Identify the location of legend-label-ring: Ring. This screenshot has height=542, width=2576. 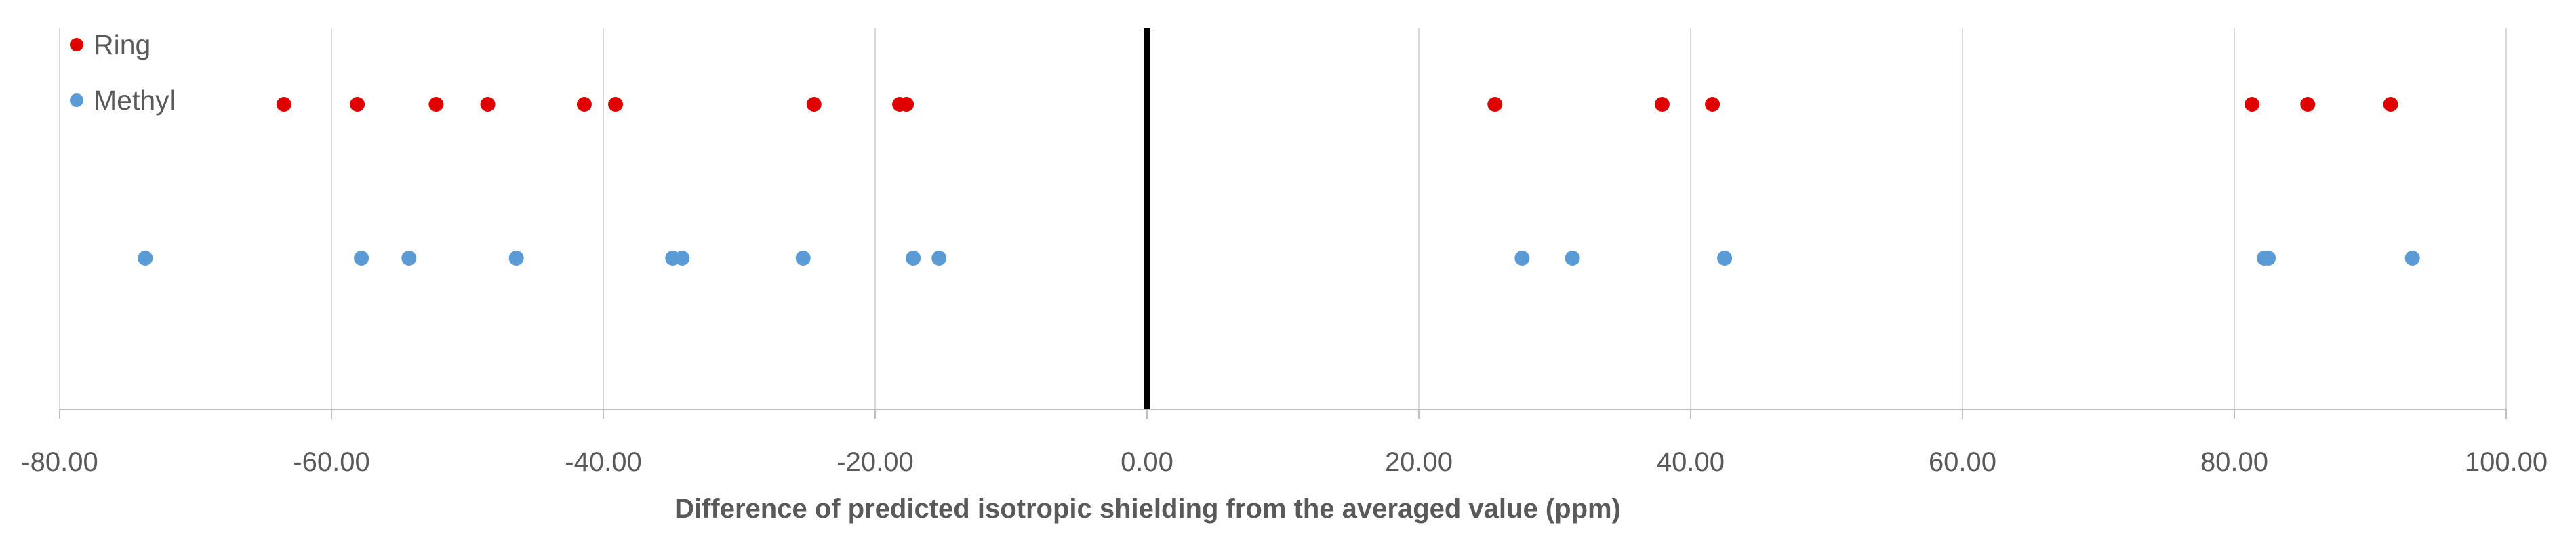
(122, 44).